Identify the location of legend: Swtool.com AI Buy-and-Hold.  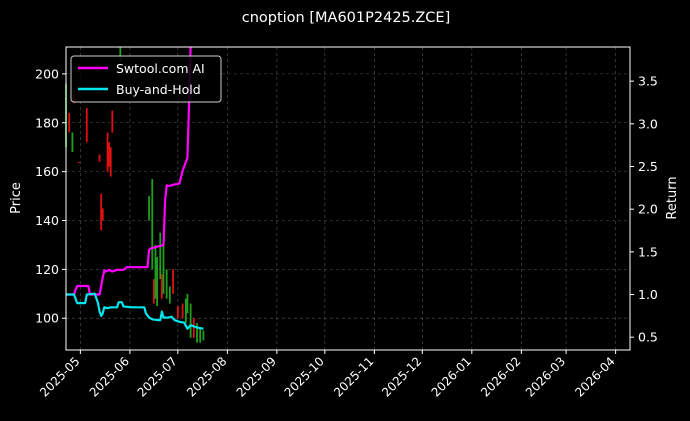
(146, 79).